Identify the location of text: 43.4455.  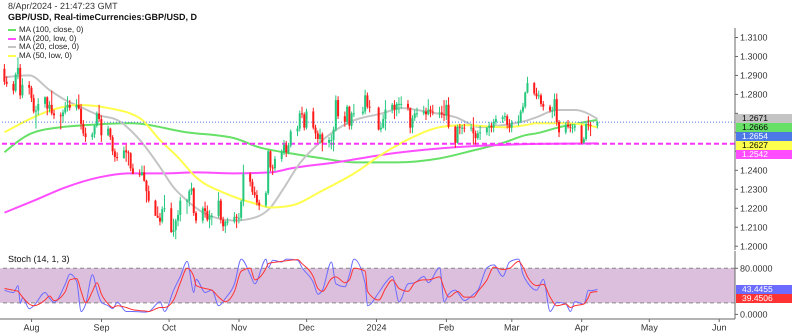
(764, 289).